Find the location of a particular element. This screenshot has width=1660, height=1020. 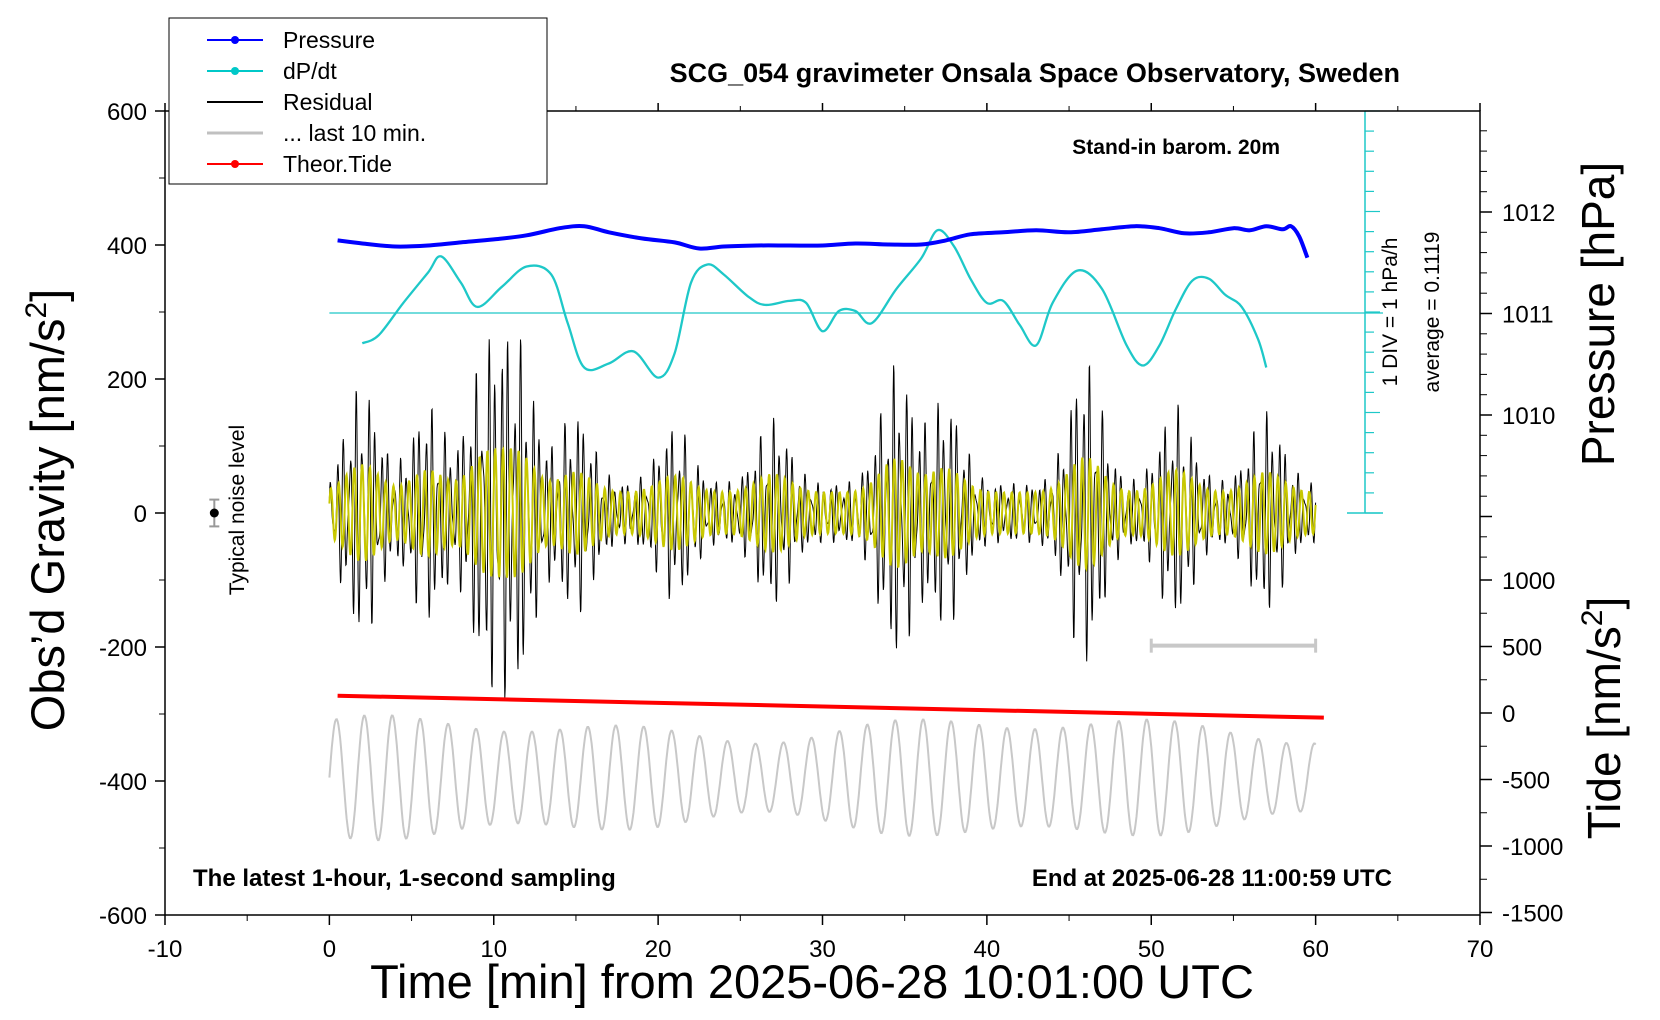

y-axis-label-tide: Tide [nm/s2] is located at coordinates (1603, 718).